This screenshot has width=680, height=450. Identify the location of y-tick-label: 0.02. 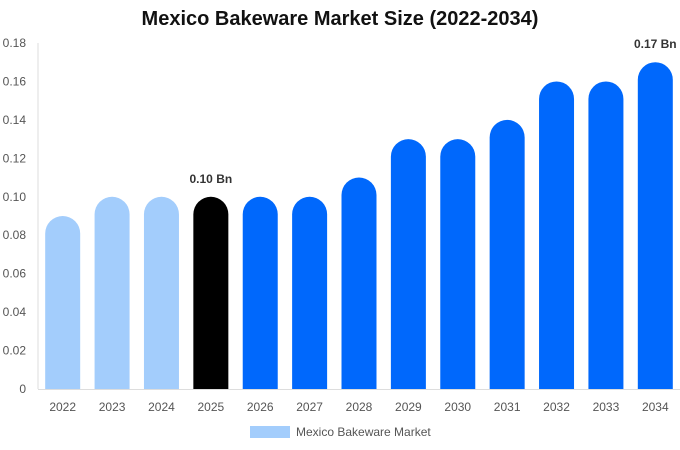
(15, 351).